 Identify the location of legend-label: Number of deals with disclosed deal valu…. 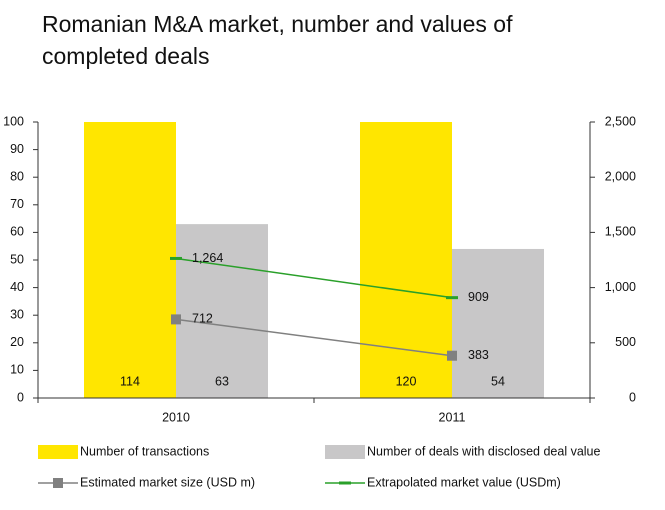
(484, 451).